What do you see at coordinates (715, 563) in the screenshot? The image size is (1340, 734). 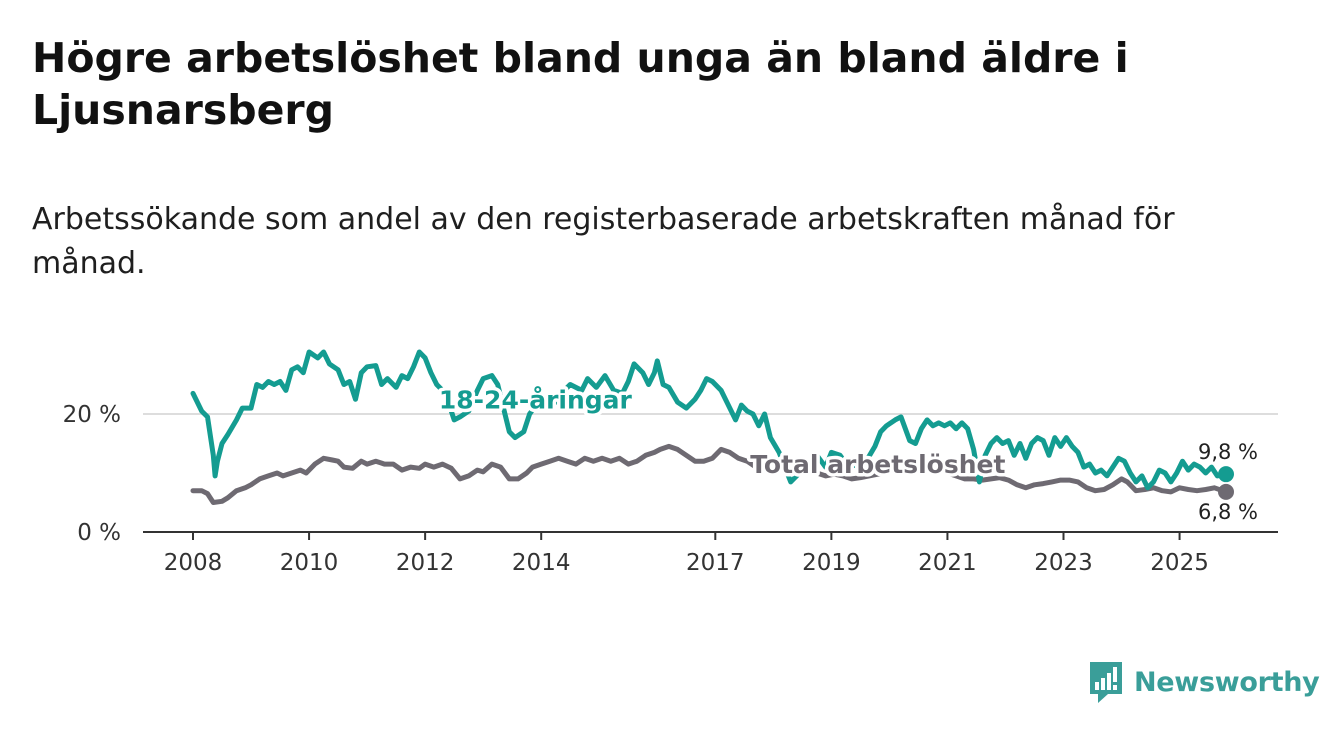 I see `x-tick-label: 2017` at bounding box center [715, 563].